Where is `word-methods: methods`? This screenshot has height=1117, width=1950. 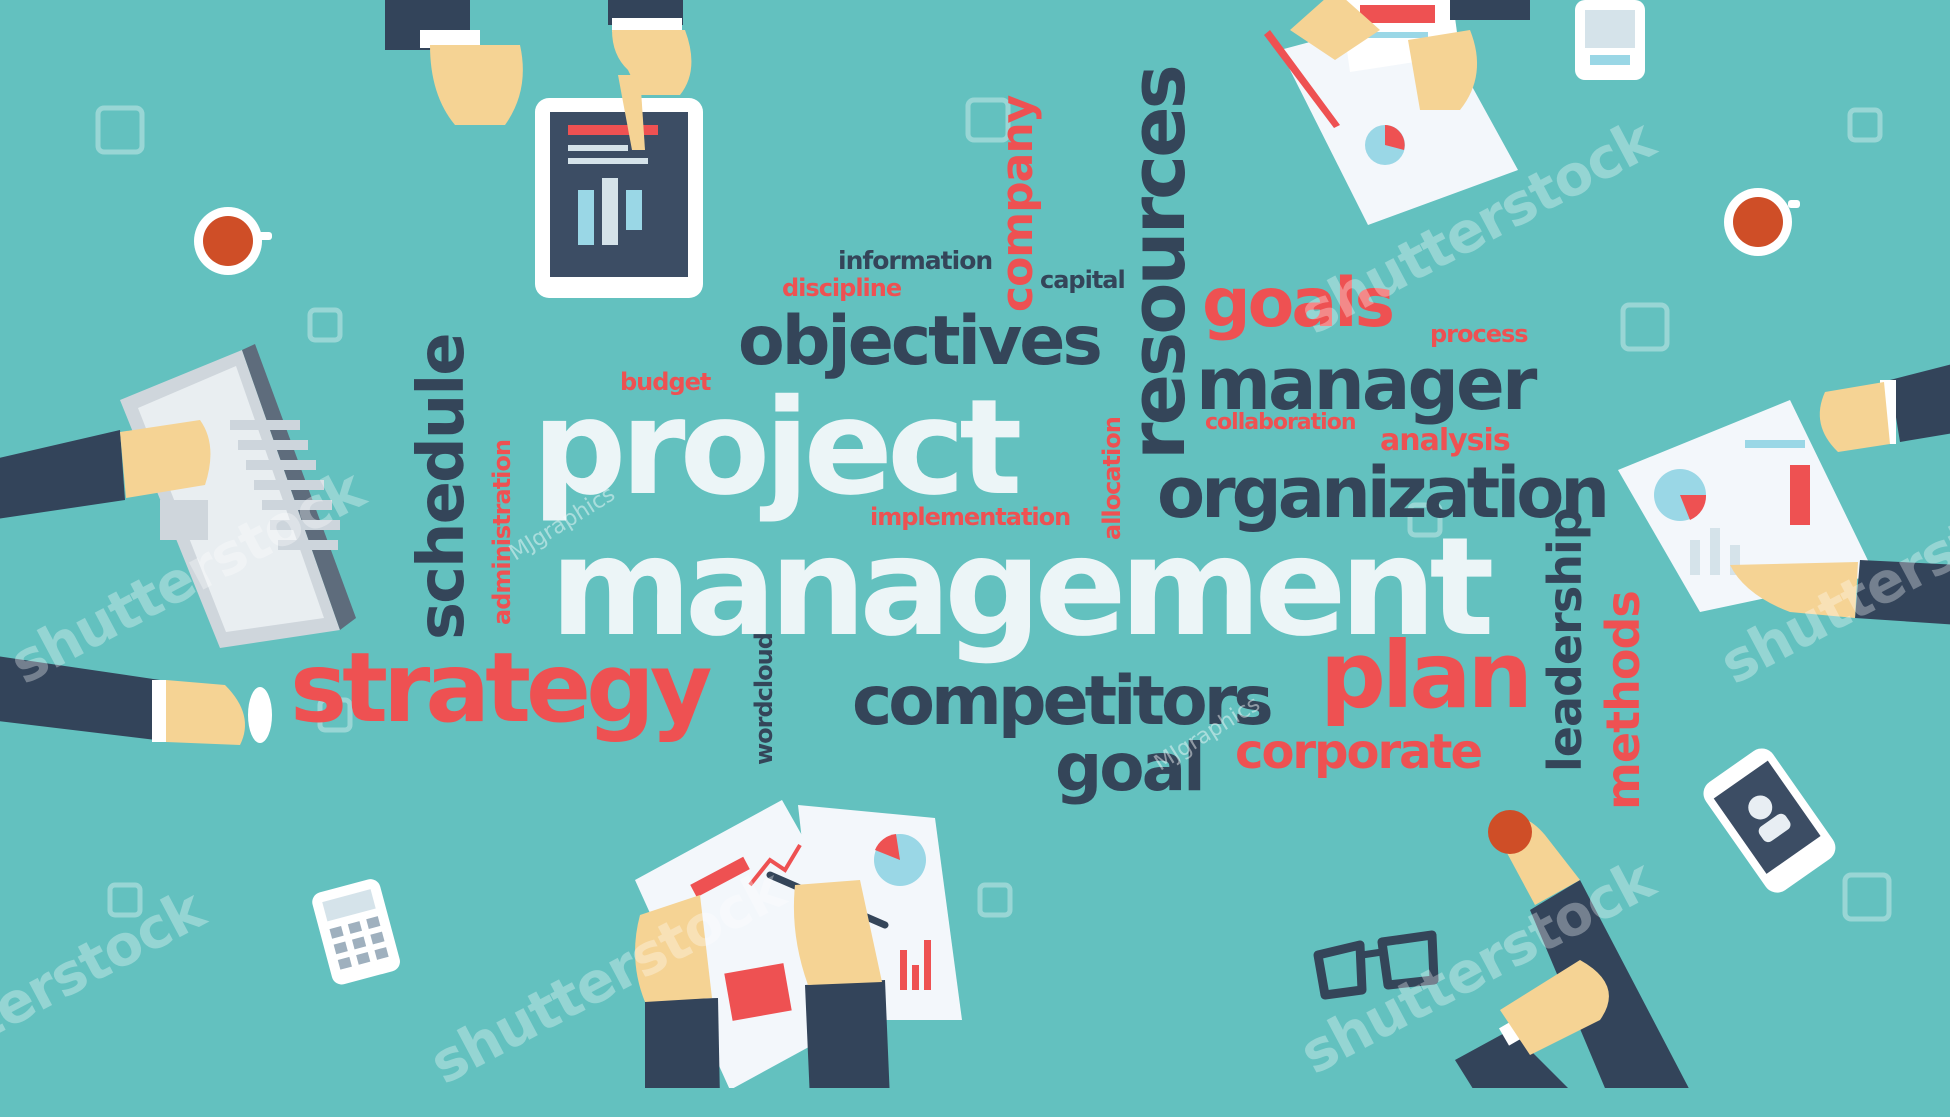 word-methods: methods is located at coordinates (1623, 700).